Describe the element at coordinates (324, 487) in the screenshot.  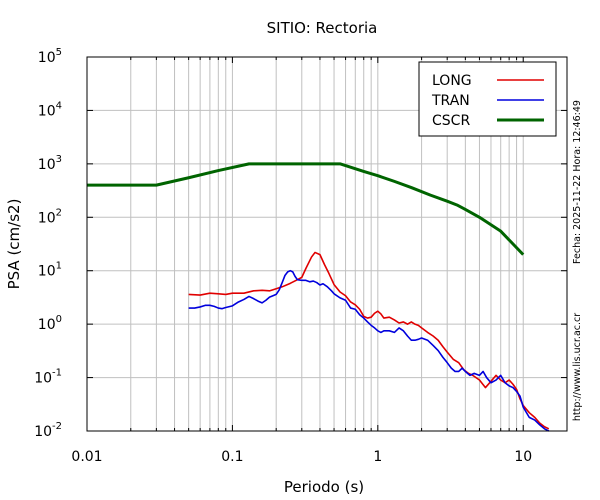
I see `x-axis-title: Periodo (s)` at that location.